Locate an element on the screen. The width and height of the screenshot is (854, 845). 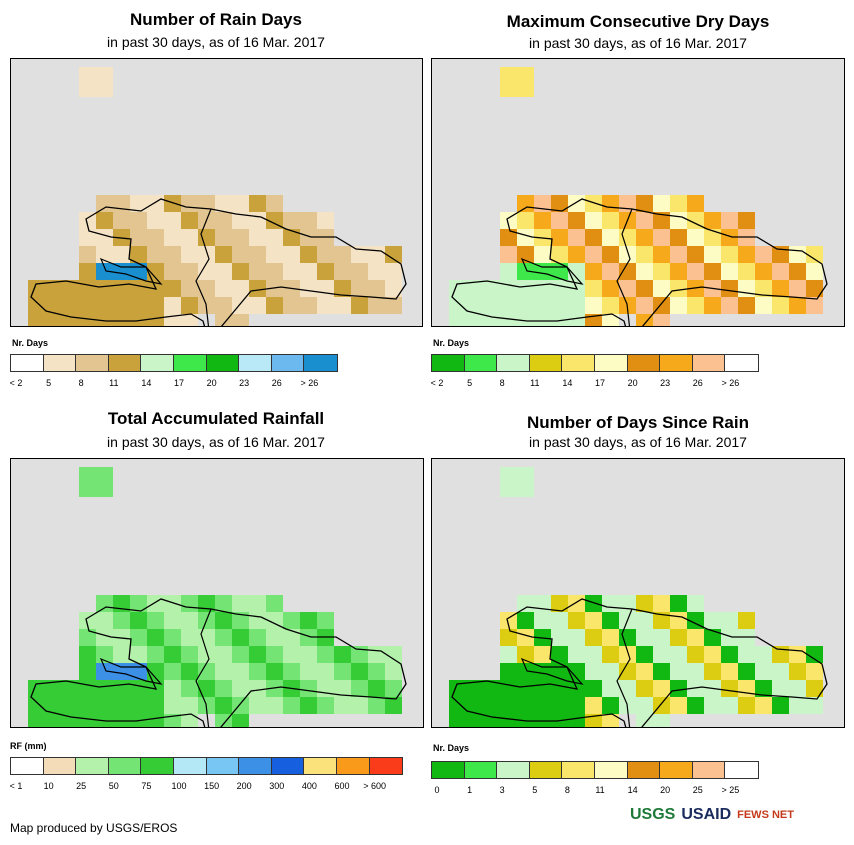
fews-net-logo: FEWS NET is located at coordinates (765, 815).